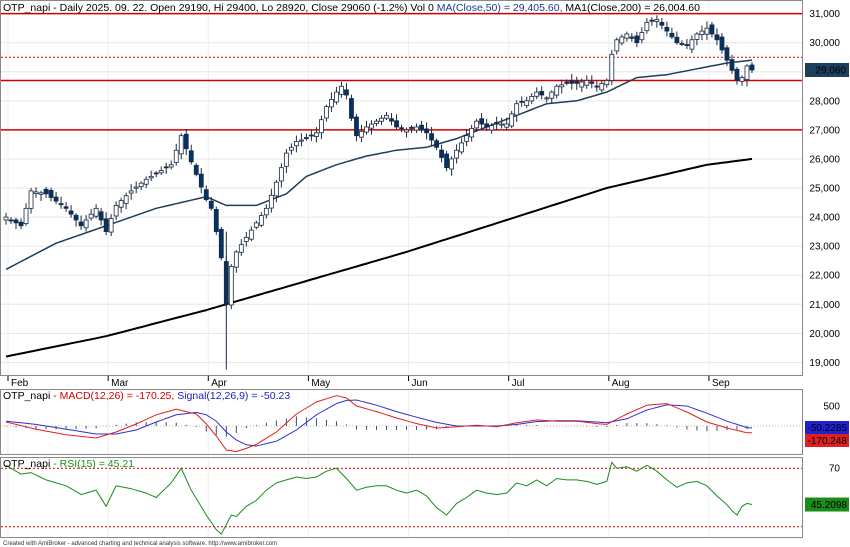  Describe the element at coordinates (26, 464) in the screenshot. I see `rsi-symbol: OTP_napi` at that location.